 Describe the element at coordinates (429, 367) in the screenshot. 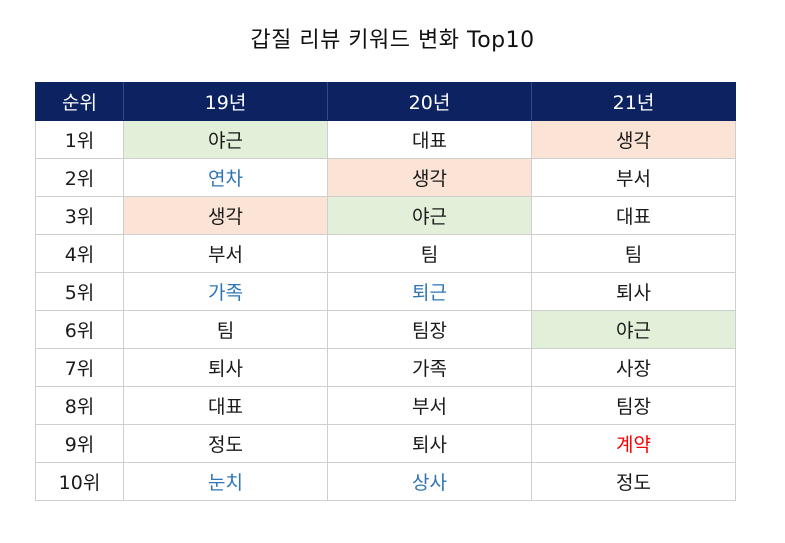

I see `keyword-cell-2020: 가족` at that location.